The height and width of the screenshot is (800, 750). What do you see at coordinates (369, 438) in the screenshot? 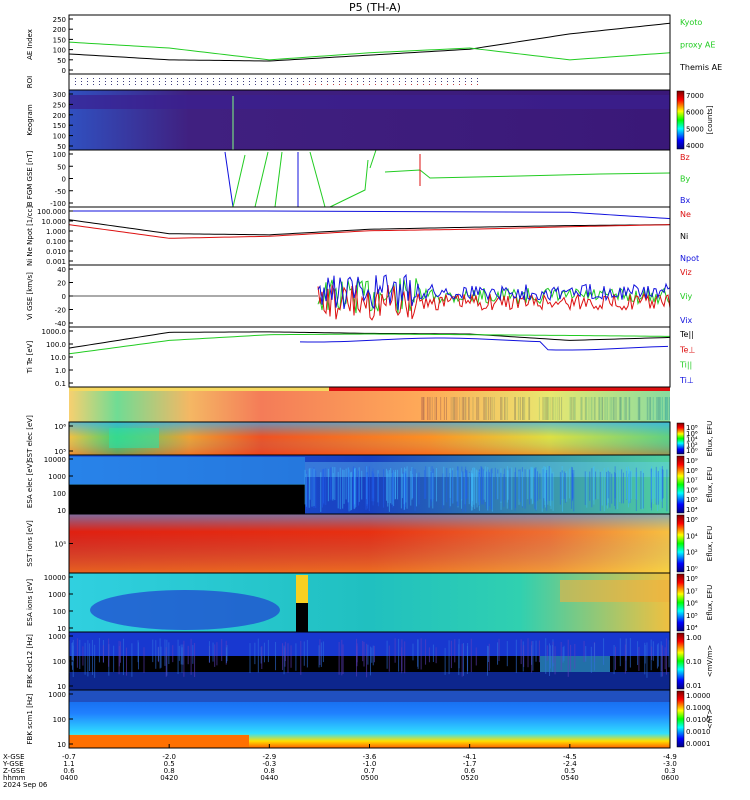
I see `sst-elec-overlay` at bounding box center [369, 438].